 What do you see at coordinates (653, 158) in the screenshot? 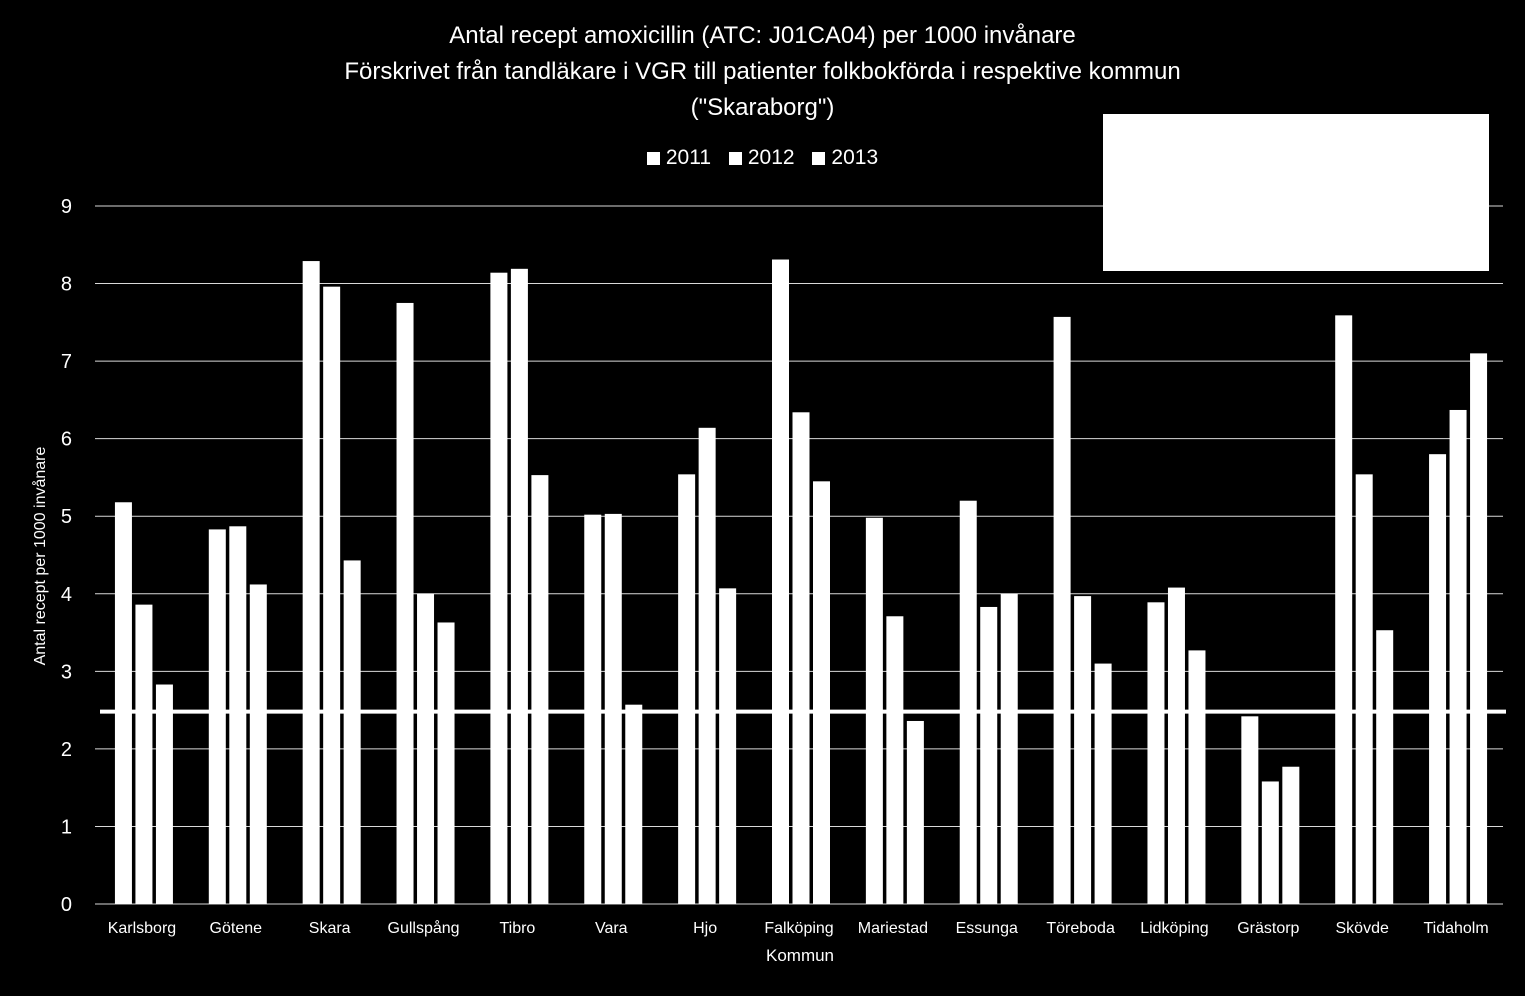
I see `legend-swatch-2011` at bounding box center [653, 158].